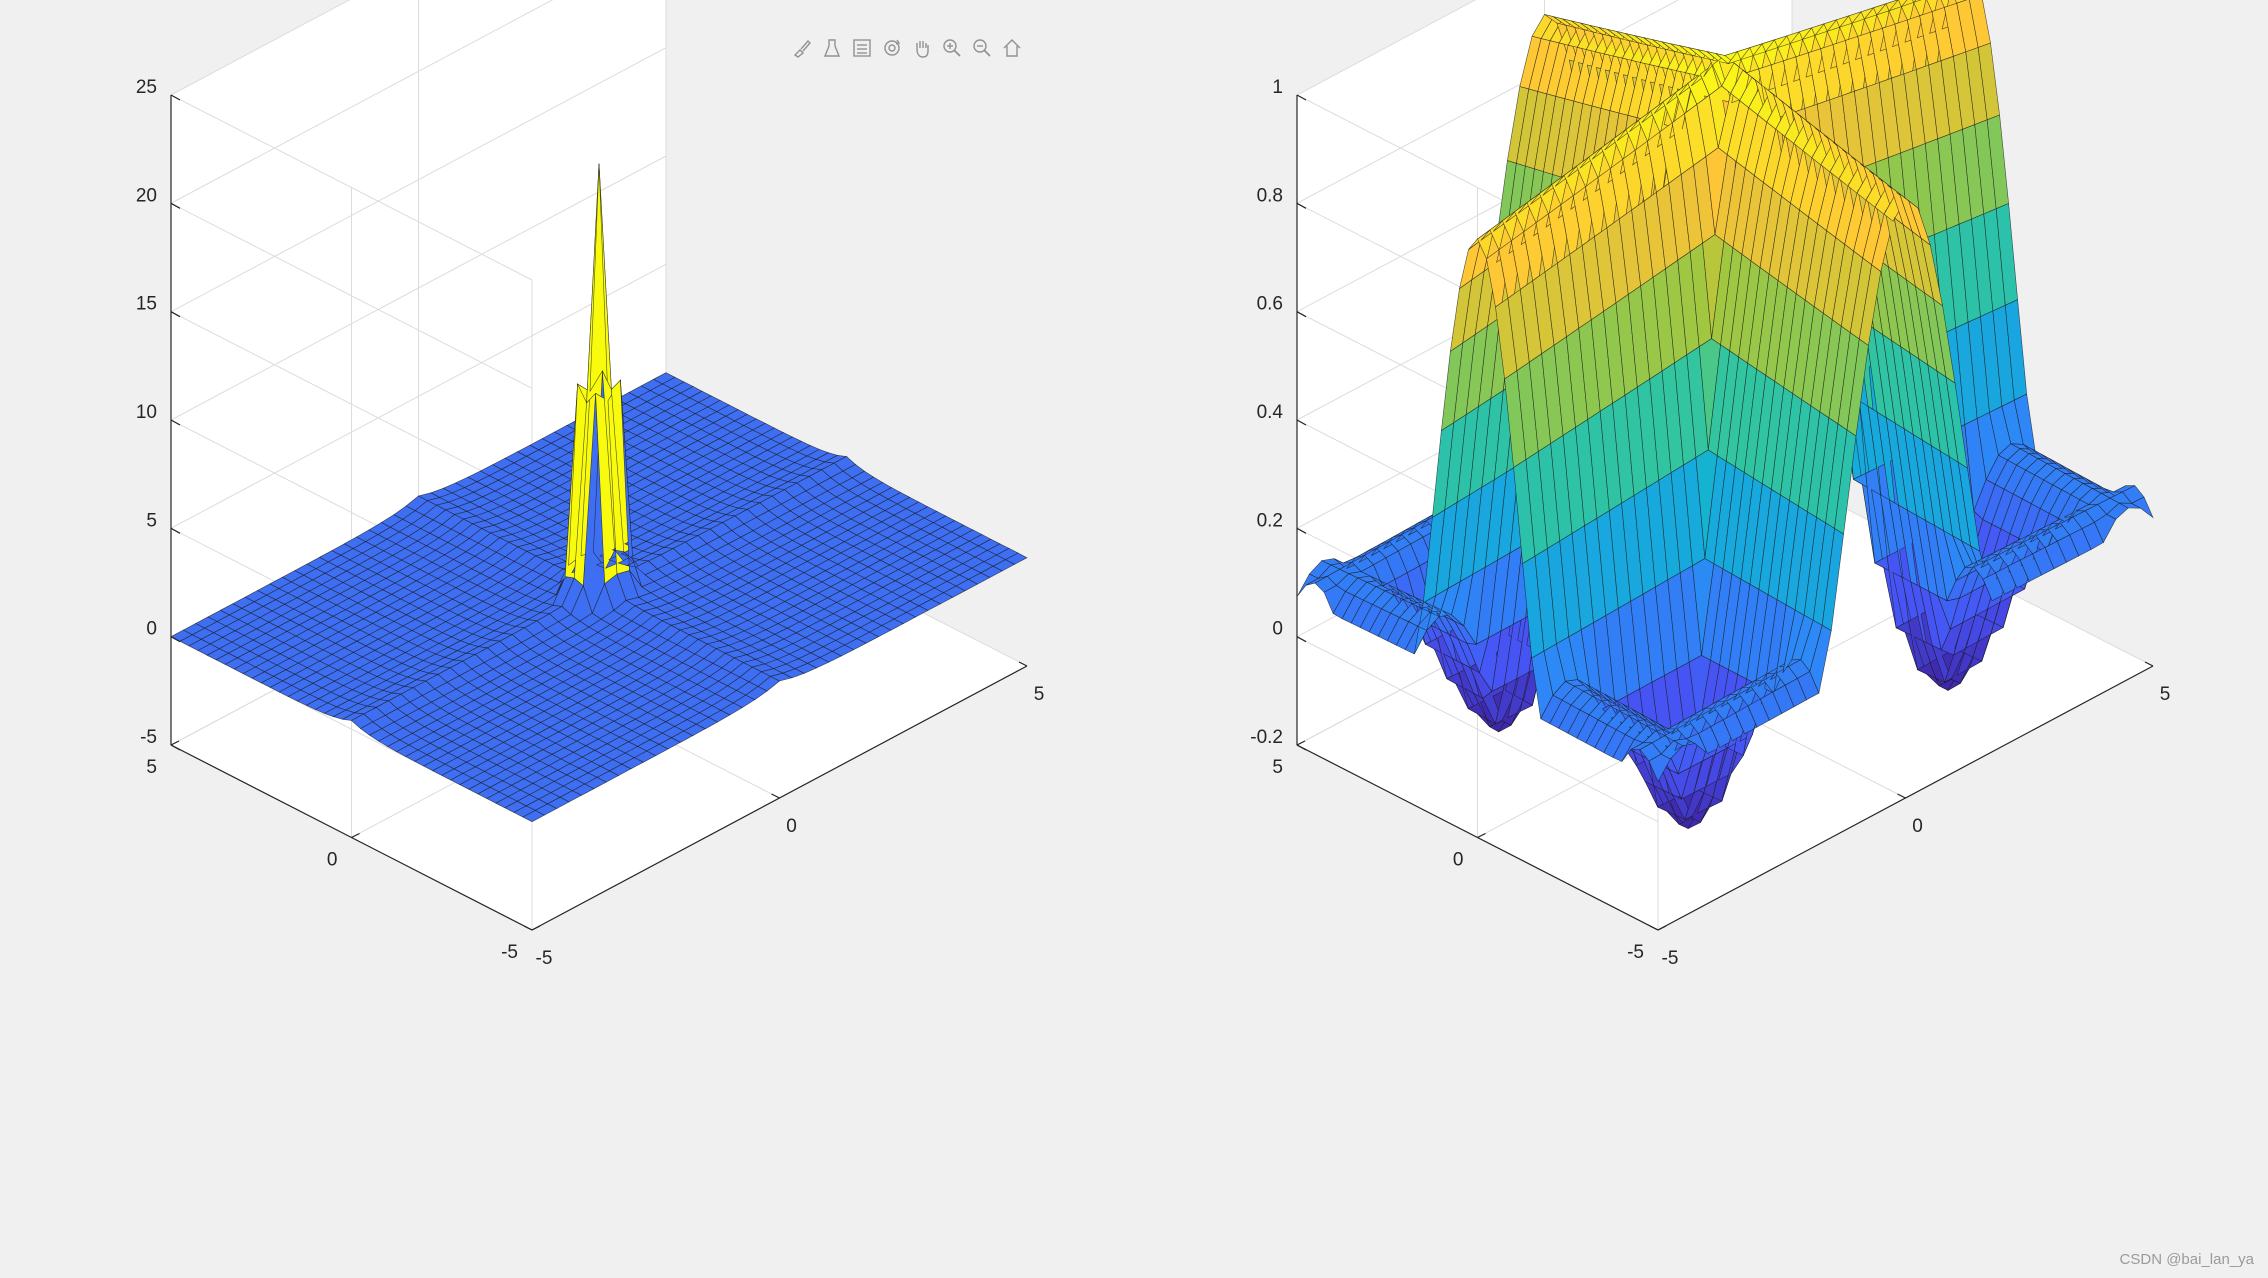  I want to click on legend-icon, so click(862, 48).